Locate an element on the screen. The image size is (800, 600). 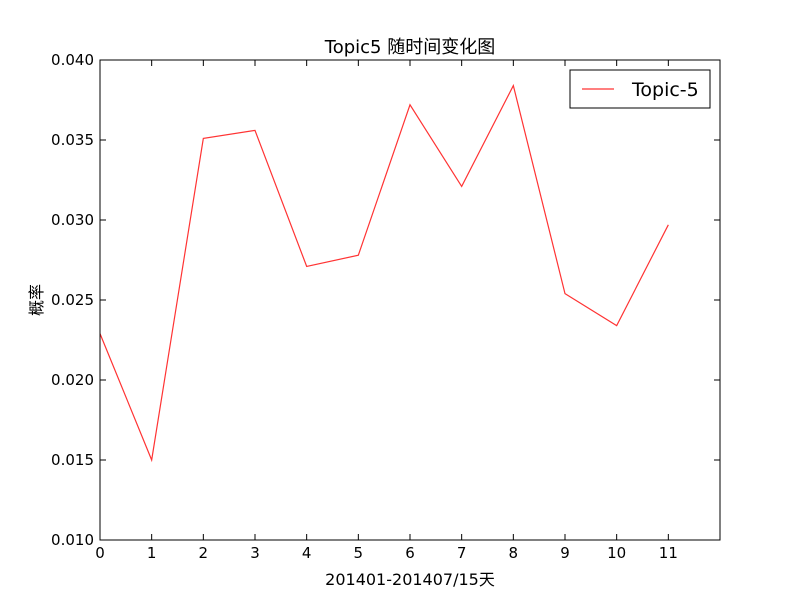
legend-entry-topic-5: Topic-5 is located at coordinates (665, 90).